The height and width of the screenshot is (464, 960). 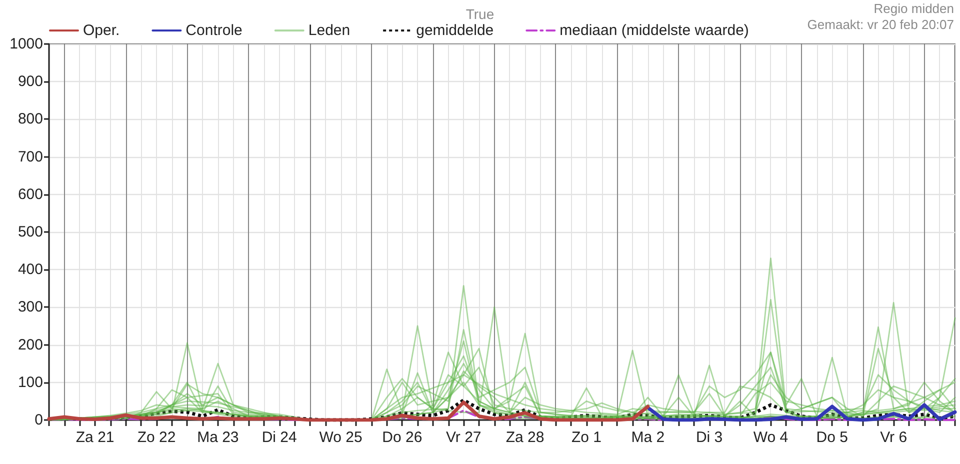 What do you see at coordinates (26, 44) in the screenshot?
I see `y-tick-label: 1000` at bounding box center [26, 44].